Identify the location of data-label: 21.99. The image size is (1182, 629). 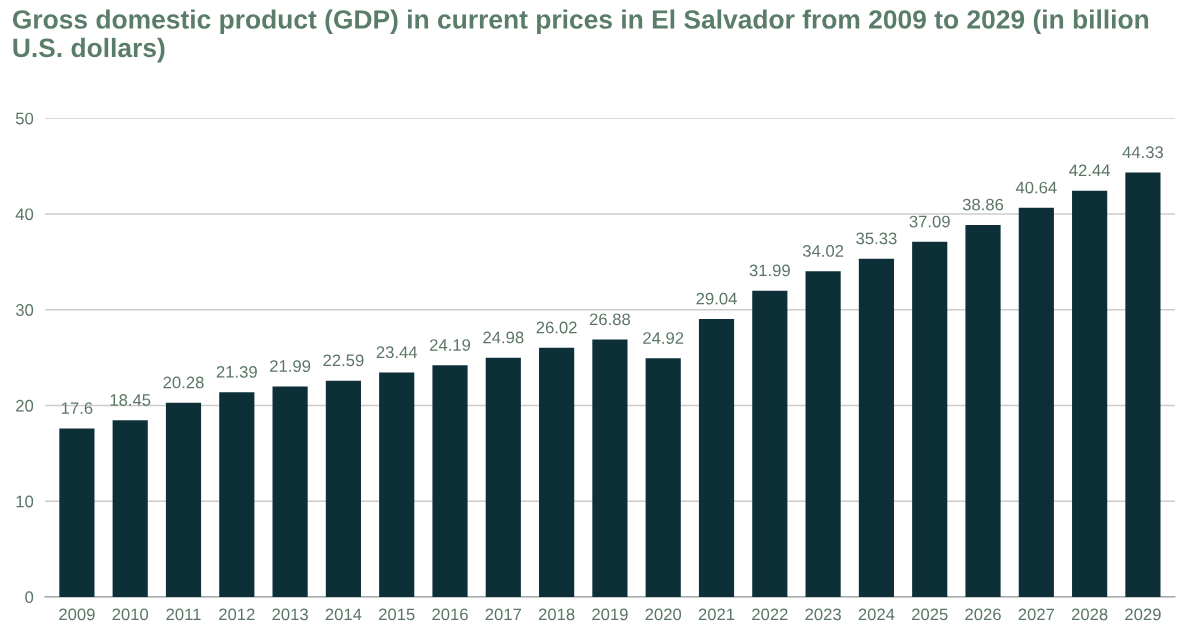
(290, 366).